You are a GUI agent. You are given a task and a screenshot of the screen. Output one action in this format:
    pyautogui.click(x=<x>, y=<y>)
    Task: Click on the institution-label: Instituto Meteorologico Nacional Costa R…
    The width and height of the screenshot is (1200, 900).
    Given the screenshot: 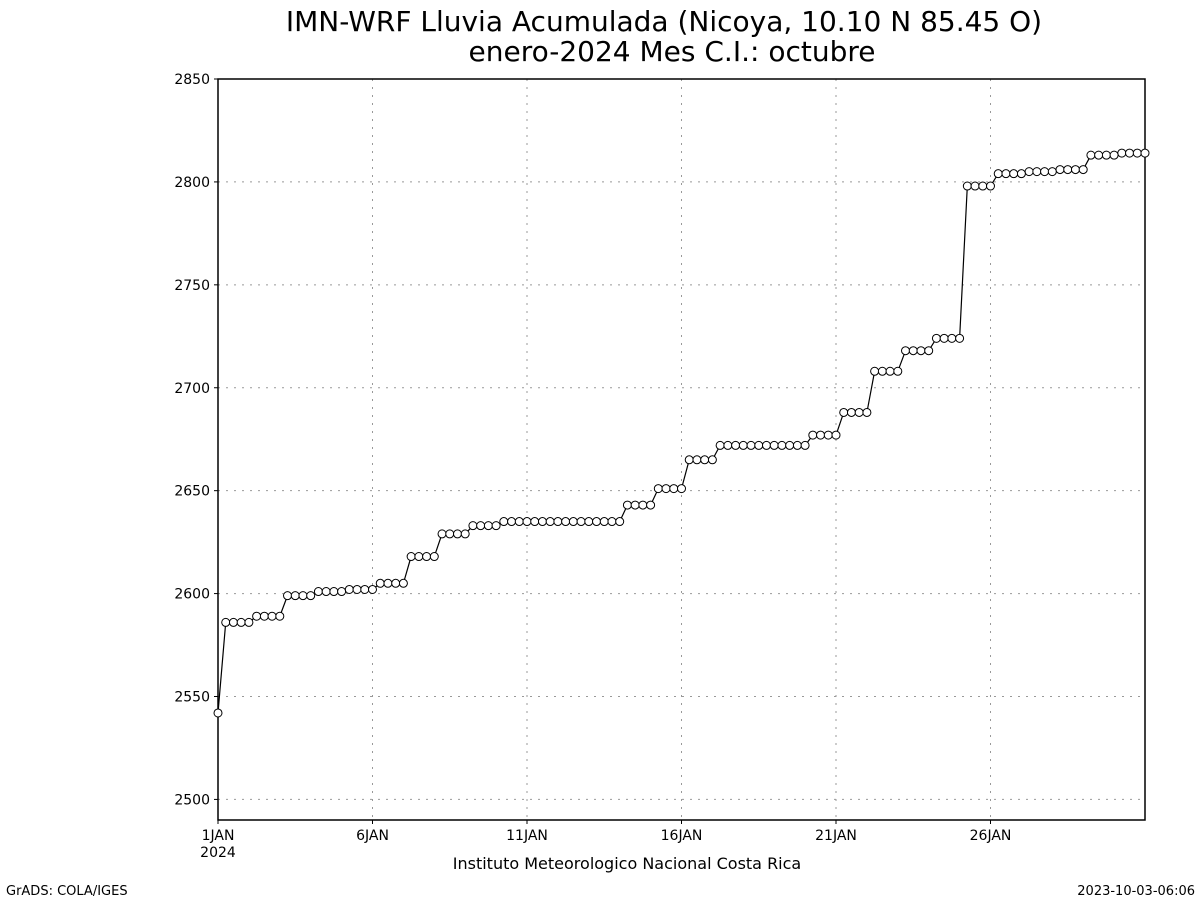 What is the action you would take?
    pyautogui.click(x=627, y=863)
    